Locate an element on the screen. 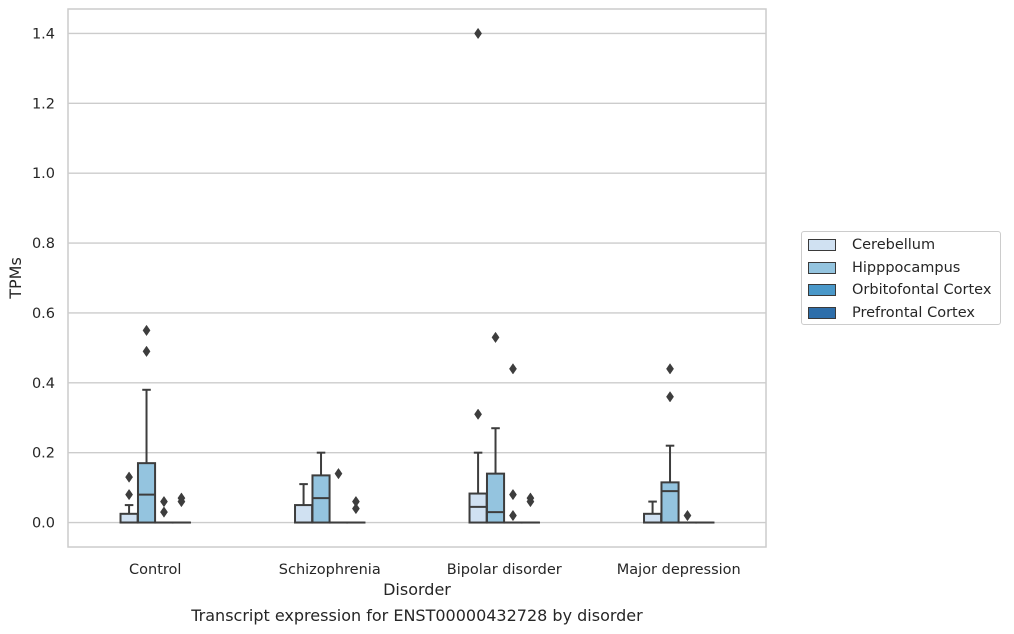  x-tick-label: Major depression is located at coordinates (679, 570).